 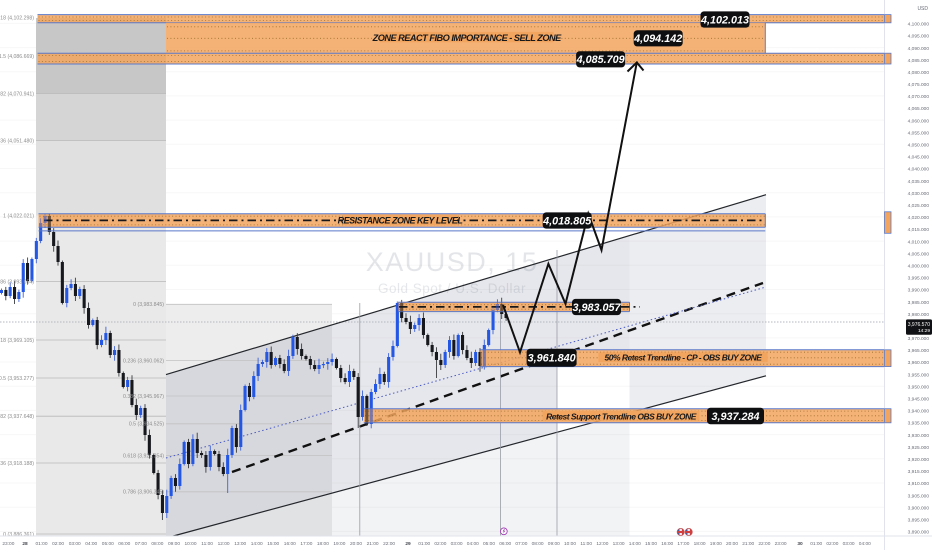 I want to click on svg-text: 0.786 (3,993.054), so click(x=17, y=282).